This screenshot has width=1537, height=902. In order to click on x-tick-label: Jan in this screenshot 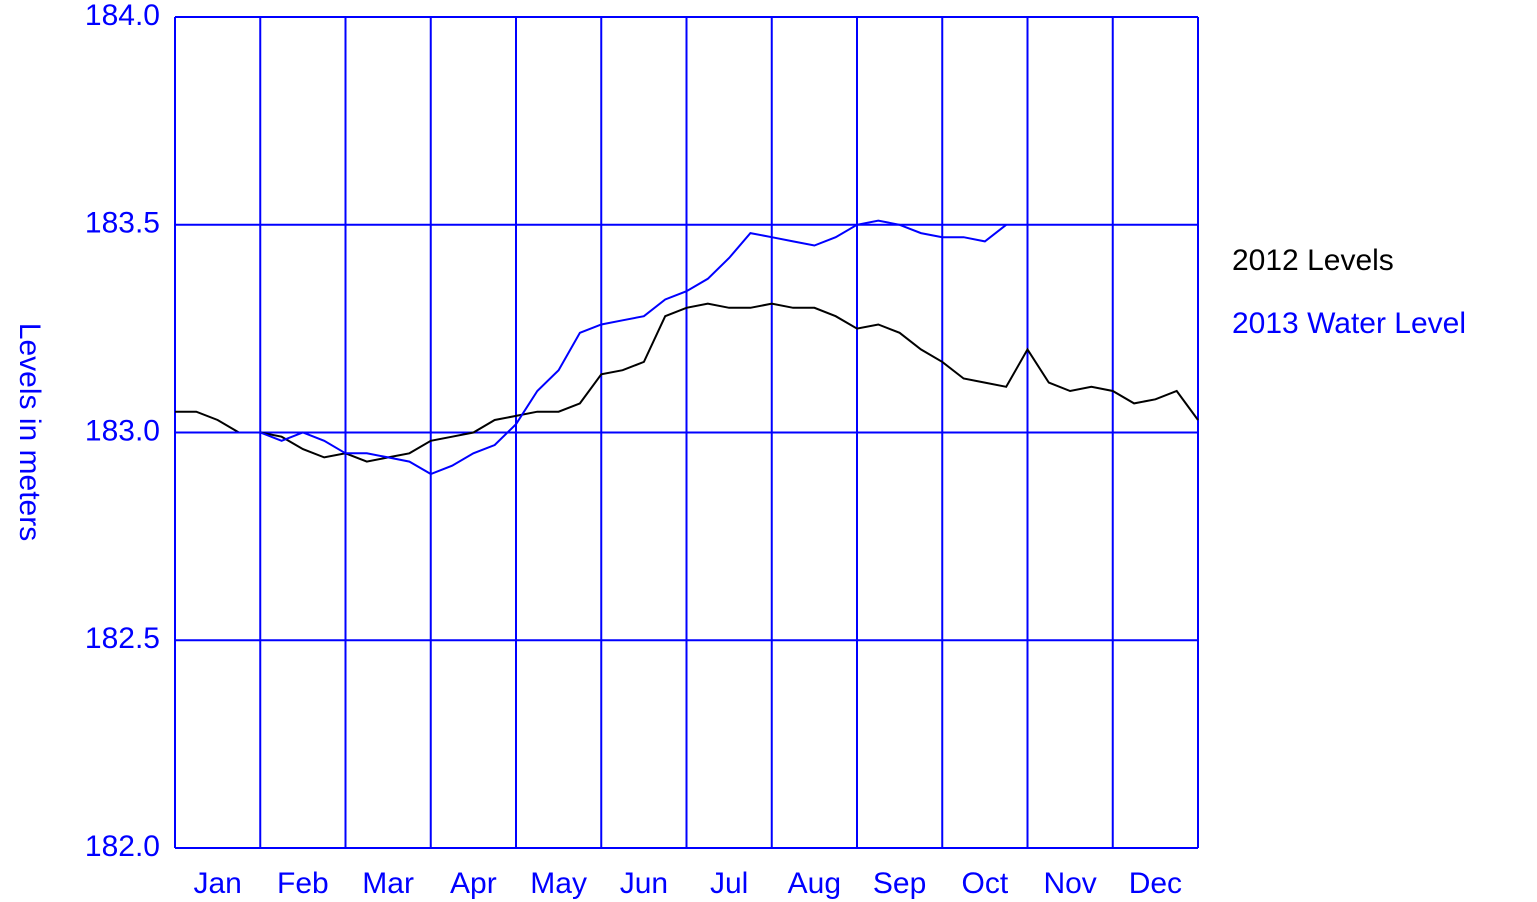, I will do `click(217, 883)`.